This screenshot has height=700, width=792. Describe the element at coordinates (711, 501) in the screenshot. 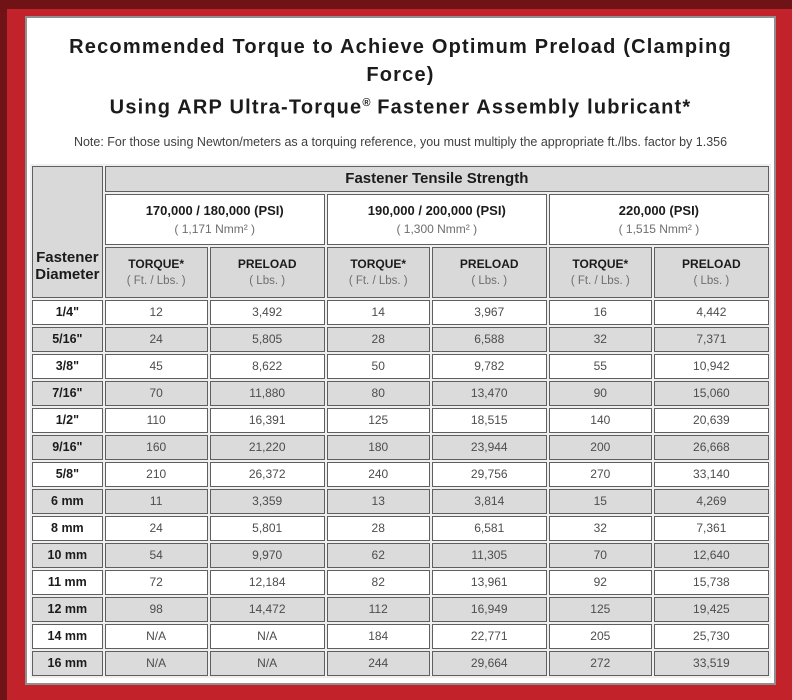

I see `value-cell: 4,269` at that location.